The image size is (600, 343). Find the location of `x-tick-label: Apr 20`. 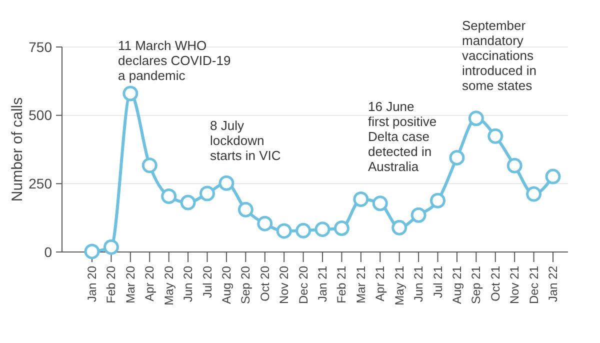

x-tick-label: Apr 20 is located at coordinates (149, 284).